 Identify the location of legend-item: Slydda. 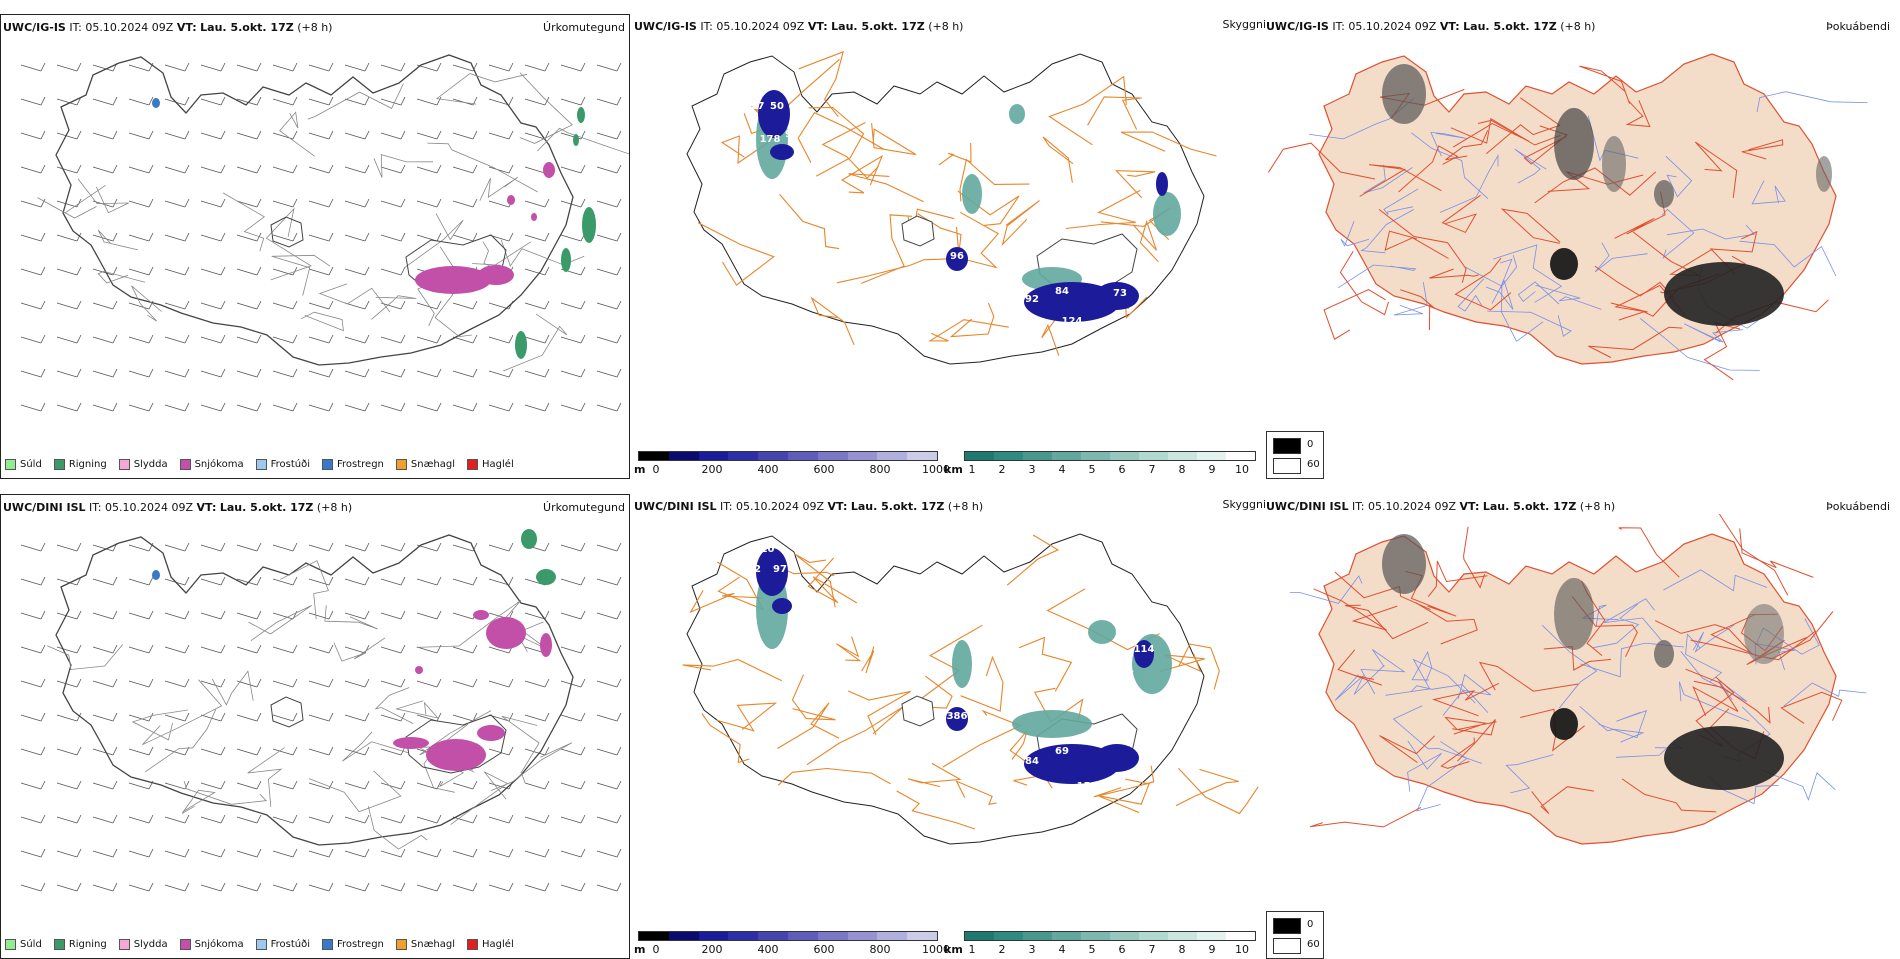
(143, 464).